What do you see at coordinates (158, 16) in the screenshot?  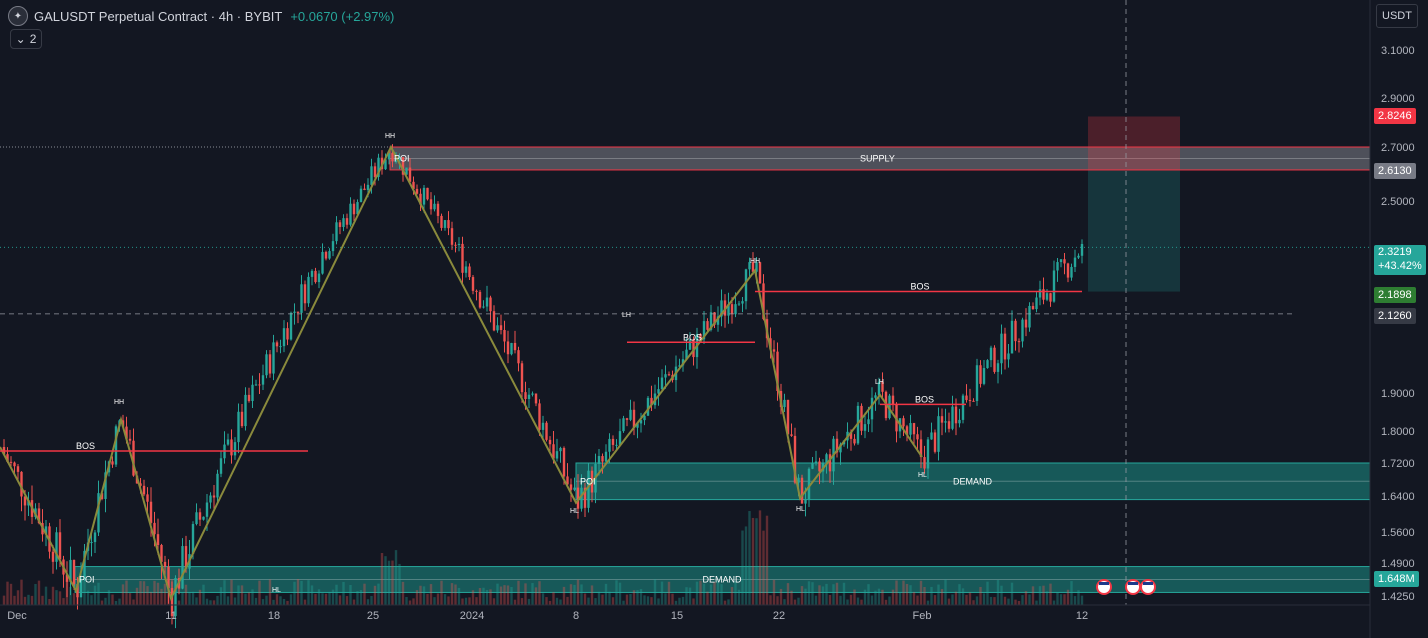 I see `symbol-title: GALUSDT Perpetual Contract · 4h · BYBIT` at bounding box center [158, 16].